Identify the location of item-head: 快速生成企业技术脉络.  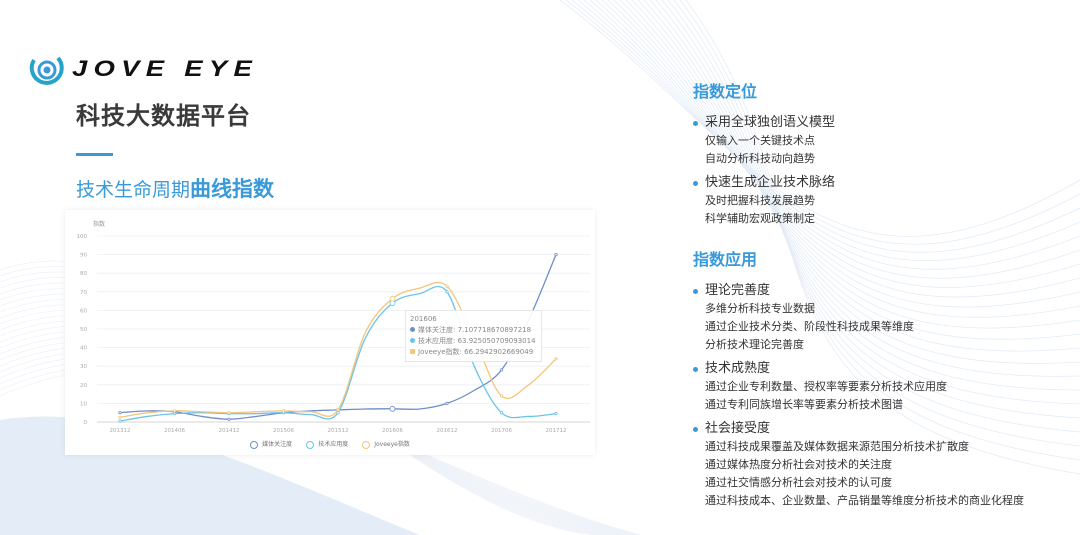
(883, 183).